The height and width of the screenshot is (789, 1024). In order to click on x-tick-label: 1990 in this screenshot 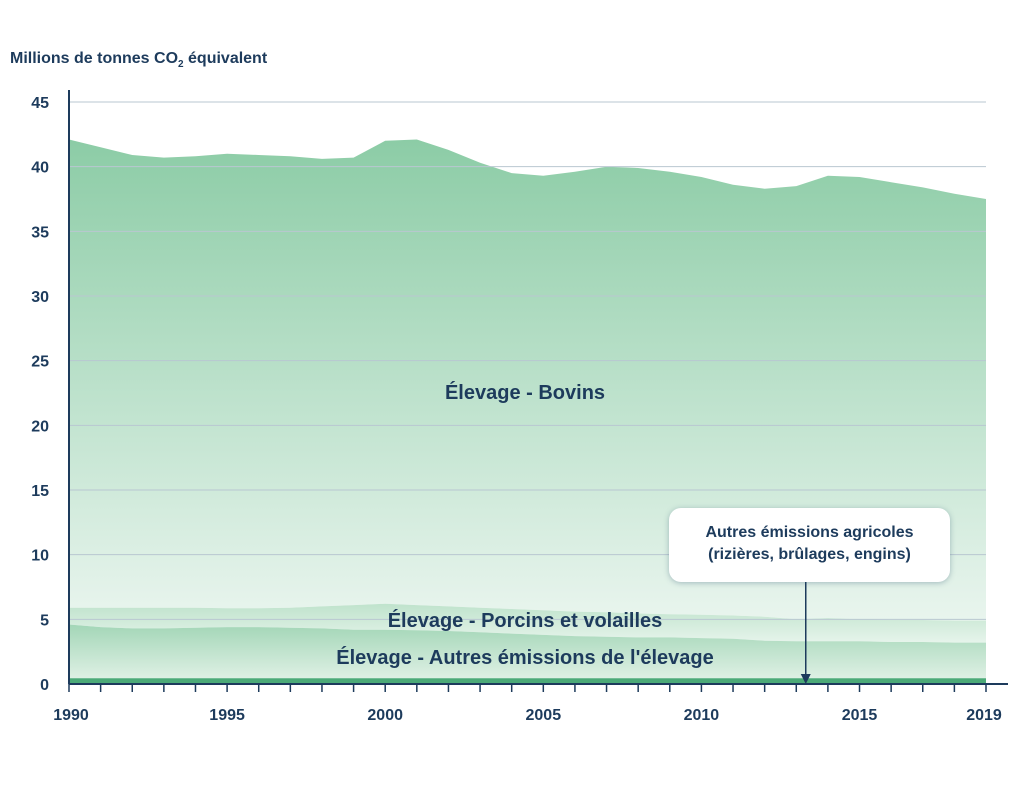, I will do `click(71, 715)`.